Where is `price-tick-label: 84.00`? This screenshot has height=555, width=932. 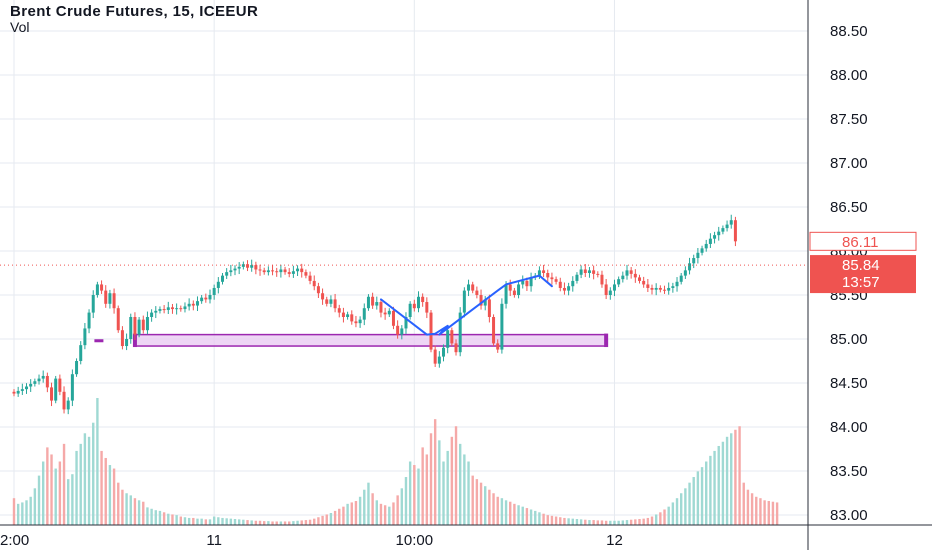 price-tick-label: 84.00 is located at coordinates (849, 427).